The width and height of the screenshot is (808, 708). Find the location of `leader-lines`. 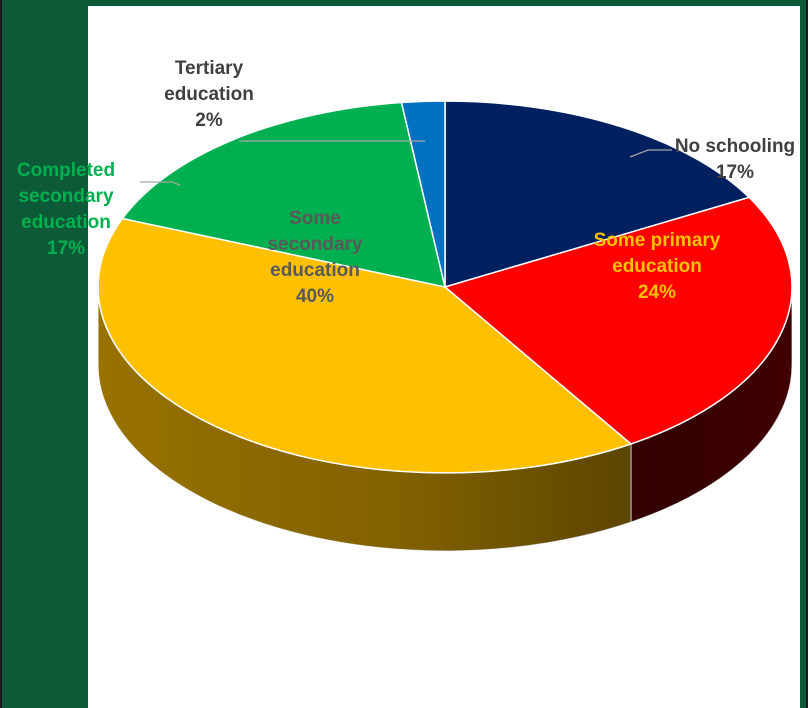

leader-lines is located at coordinates (406, 163).